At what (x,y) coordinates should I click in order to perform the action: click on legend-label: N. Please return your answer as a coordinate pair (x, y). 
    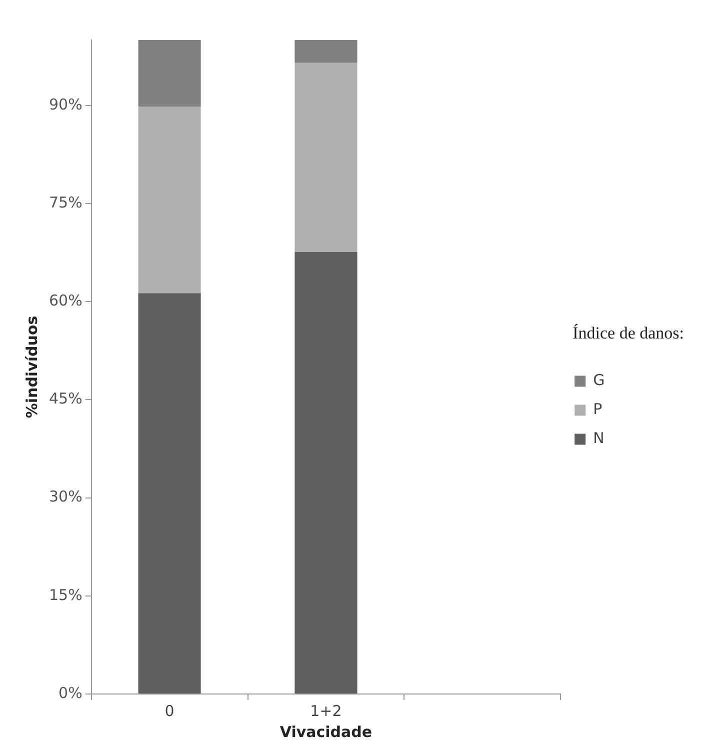
    Looking at the image, I should click on (598, 438).